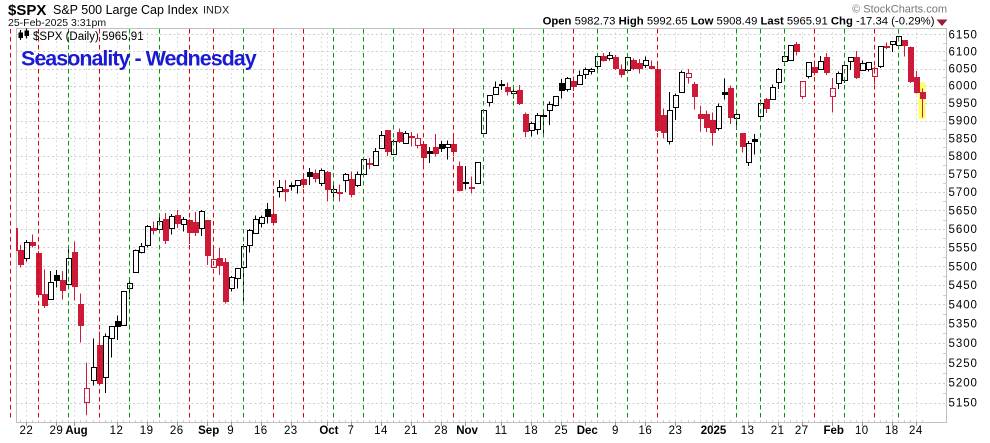 The image size is (990, 443). What do you see at coordinates (833, 431) in the screenshot?
I see `svg-text: Feb` at bounding box center [833, 431].